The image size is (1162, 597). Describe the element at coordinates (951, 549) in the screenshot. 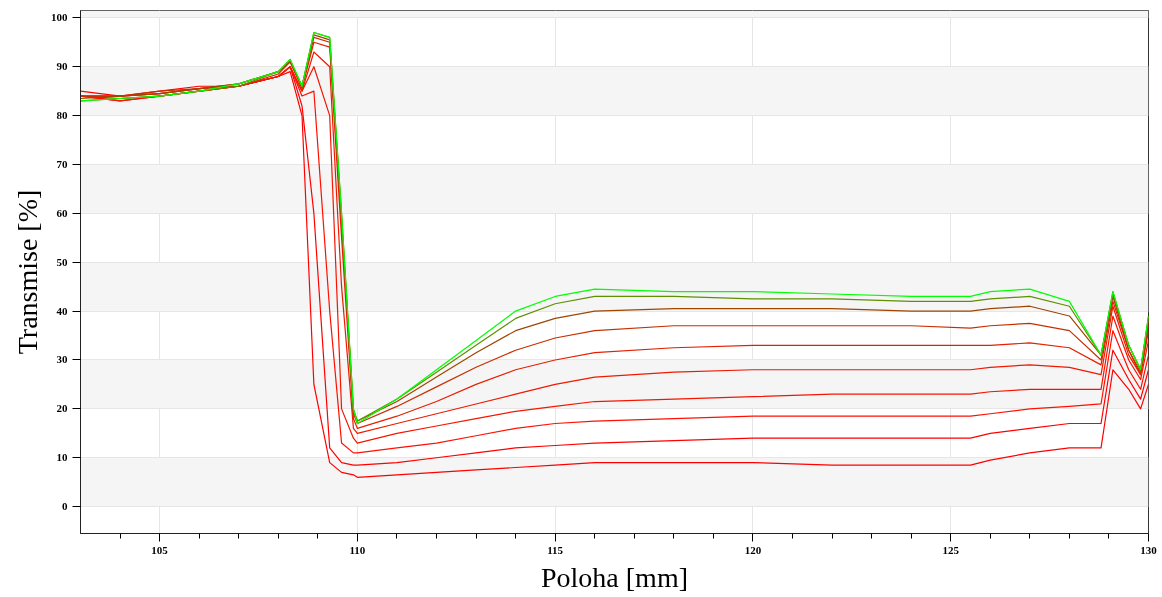

I see `x-tick-label: 125` at that location.